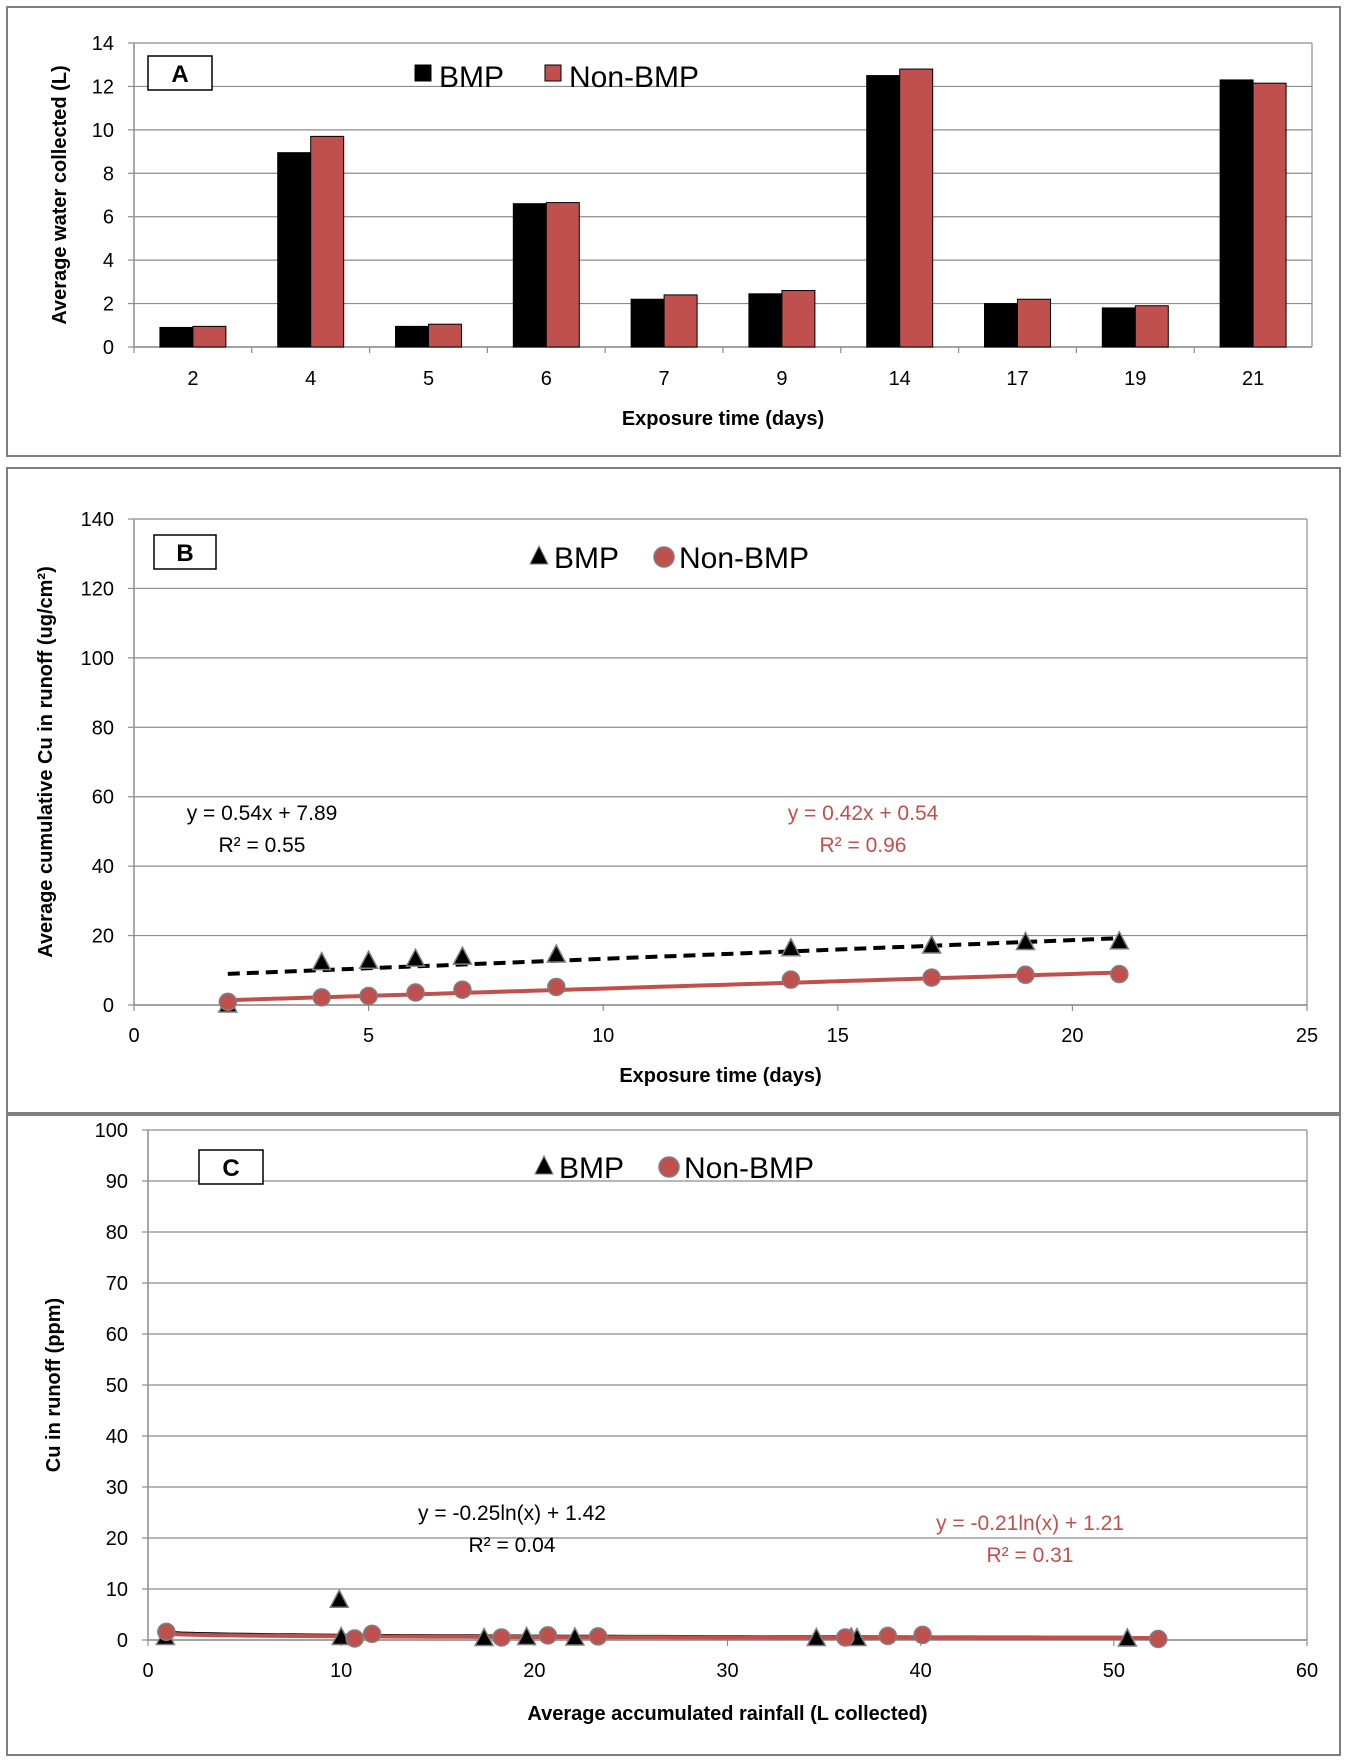 Image resolution: width=1348 pixels, height=1762 pixels. I want to click on x-tick-label: 14, so click(900, 379).